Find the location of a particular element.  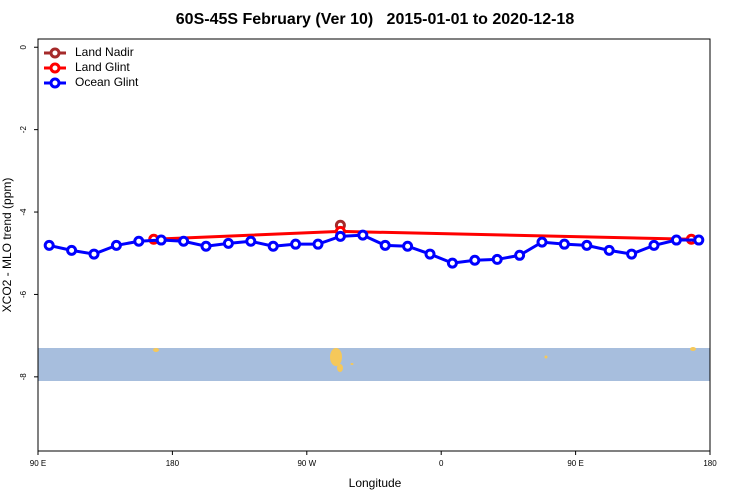

x-tick-label: 90 W is located at coordinates (306, 463).